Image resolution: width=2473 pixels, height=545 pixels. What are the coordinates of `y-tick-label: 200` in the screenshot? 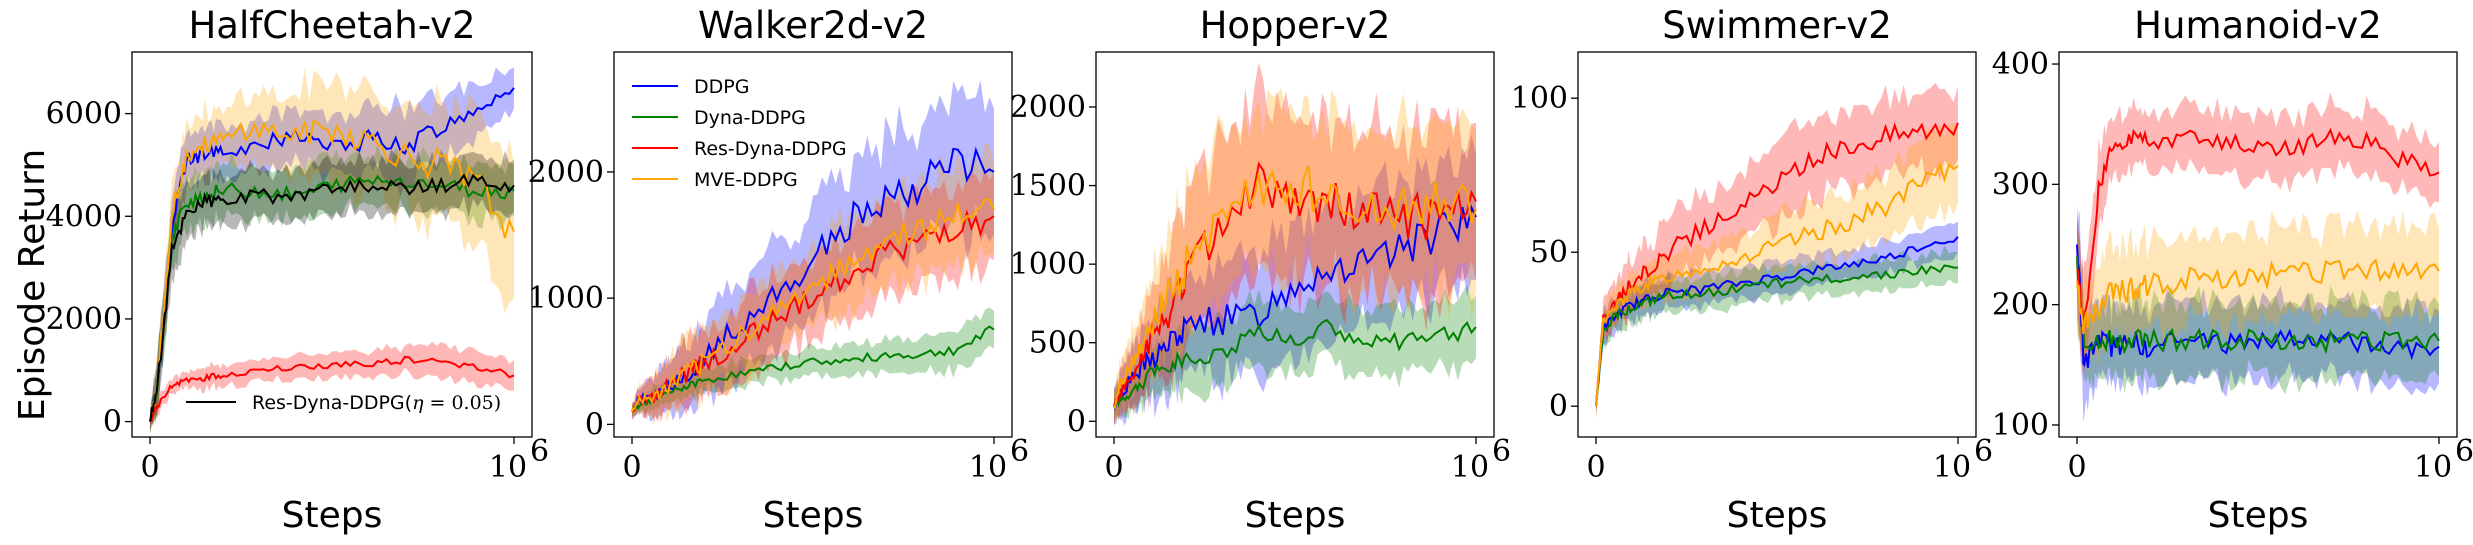 It's located at (2020, 305).